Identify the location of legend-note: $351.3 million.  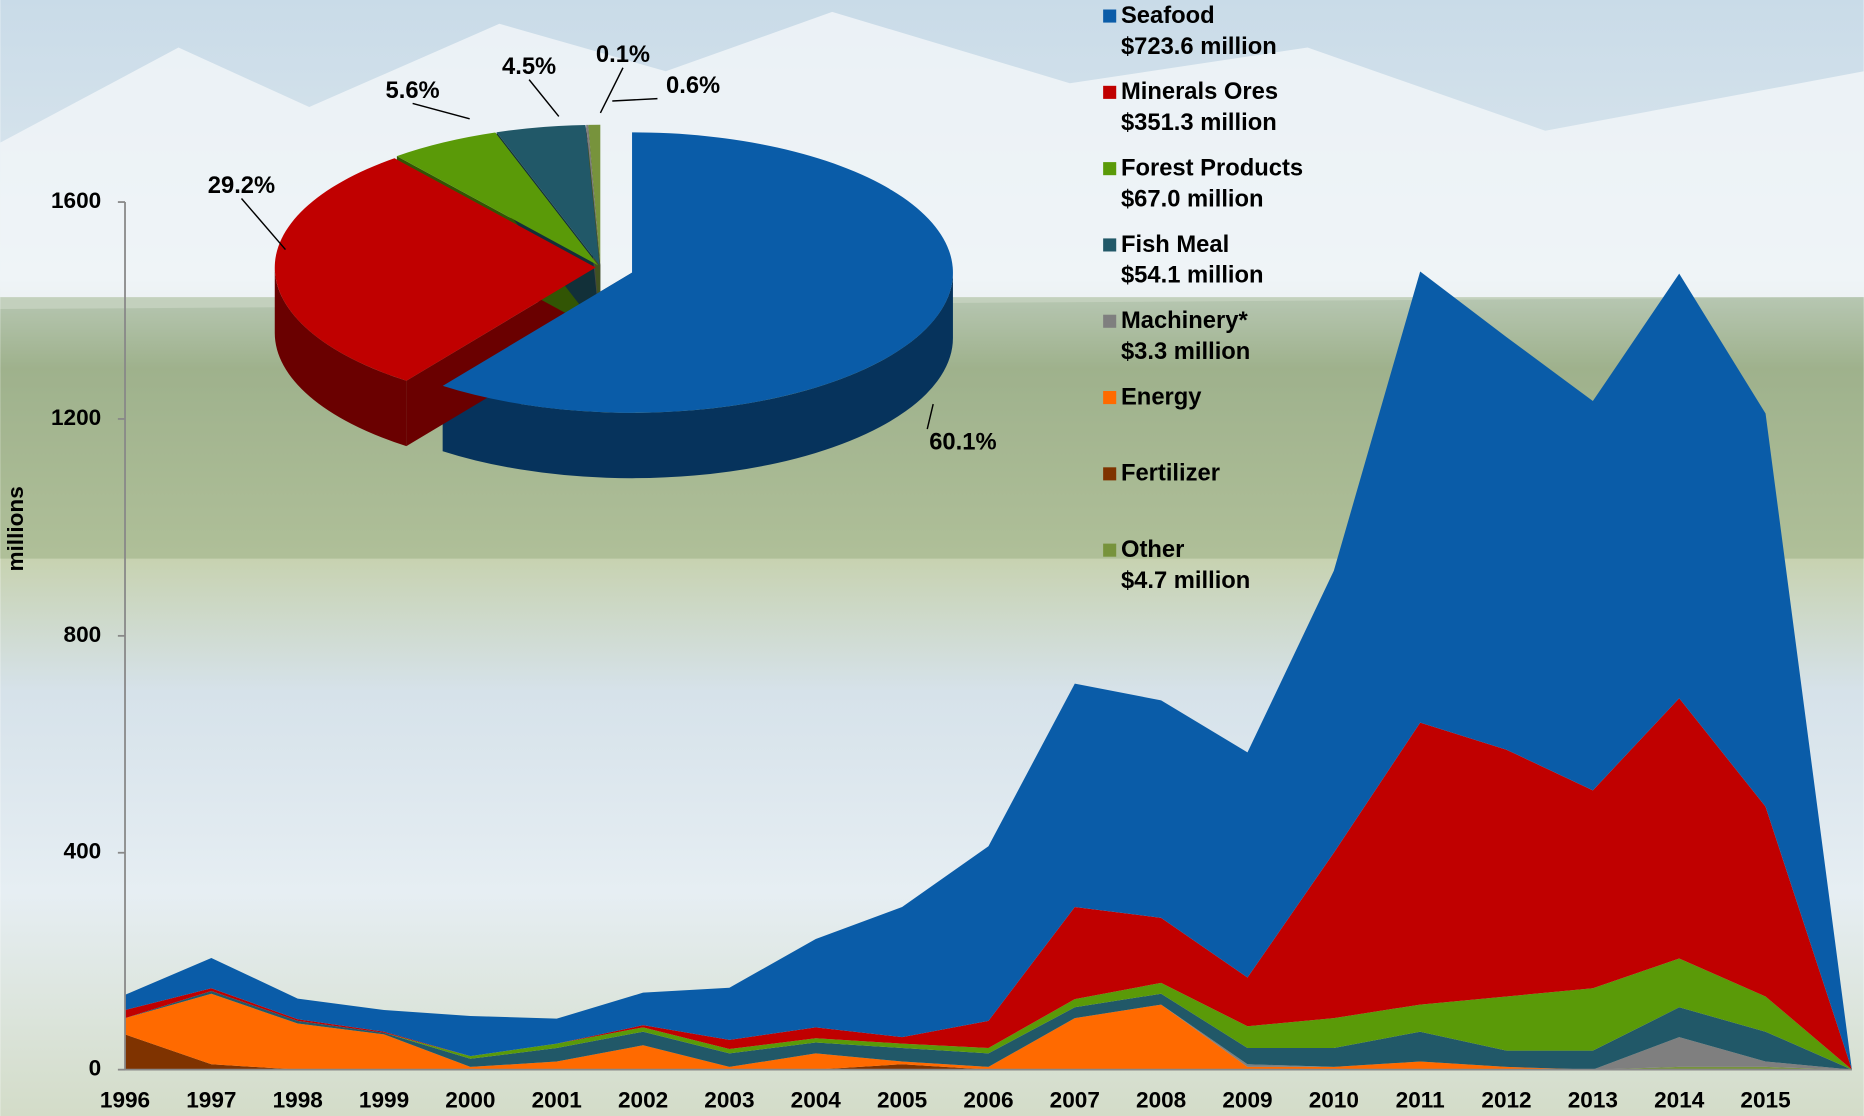
(1199, 122).